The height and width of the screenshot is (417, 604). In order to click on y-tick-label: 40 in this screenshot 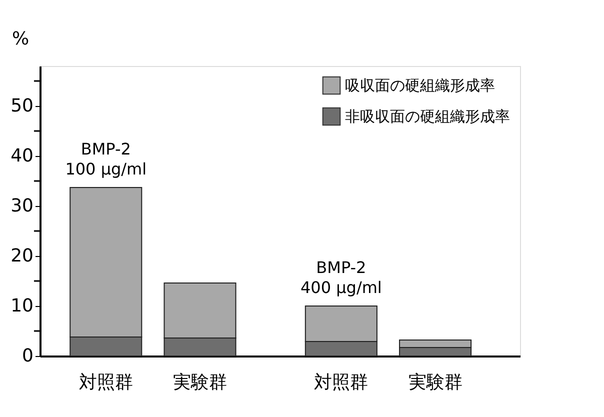, I will do `click(22, 156)`.